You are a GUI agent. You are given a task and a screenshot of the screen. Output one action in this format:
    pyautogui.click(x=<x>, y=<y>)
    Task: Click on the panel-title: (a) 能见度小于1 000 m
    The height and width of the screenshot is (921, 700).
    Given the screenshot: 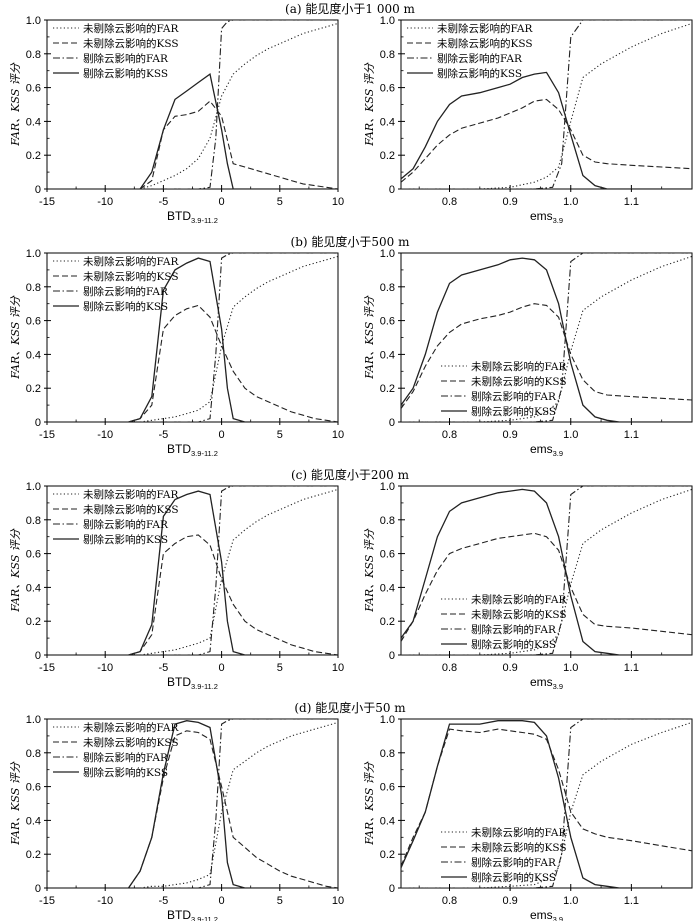 What is the action you would take?
    pyautogui.click(x=350, y=8)
    